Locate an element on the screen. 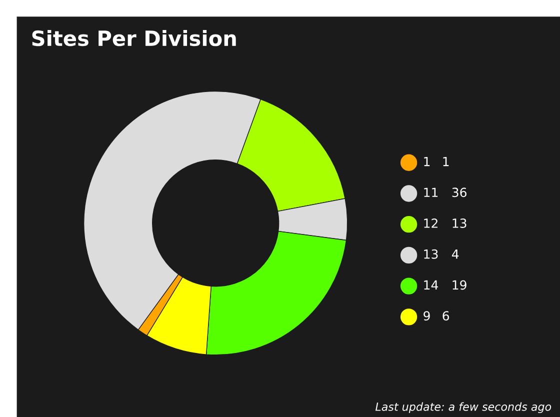  legend-label: 1 is located at coordinates (427, 161).